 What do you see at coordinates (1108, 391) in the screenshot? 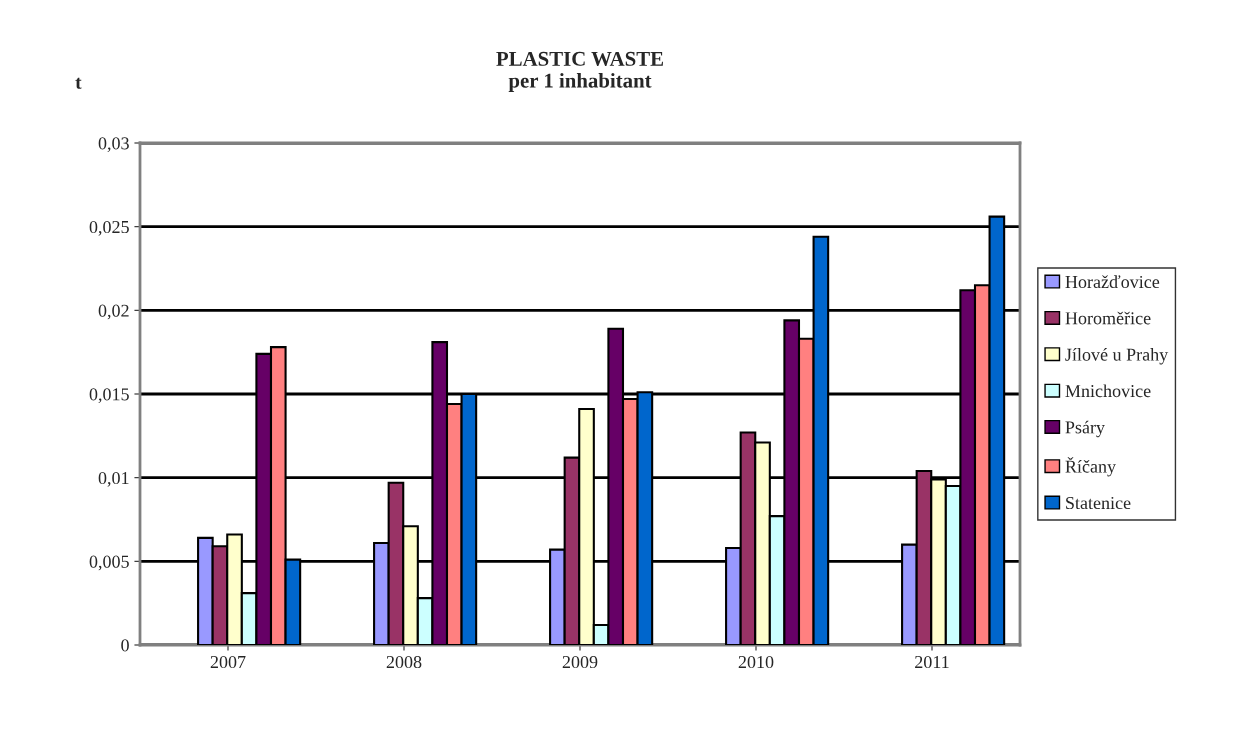
I see `legend-label: Mnichovice` at bounding box center [1108, 391].